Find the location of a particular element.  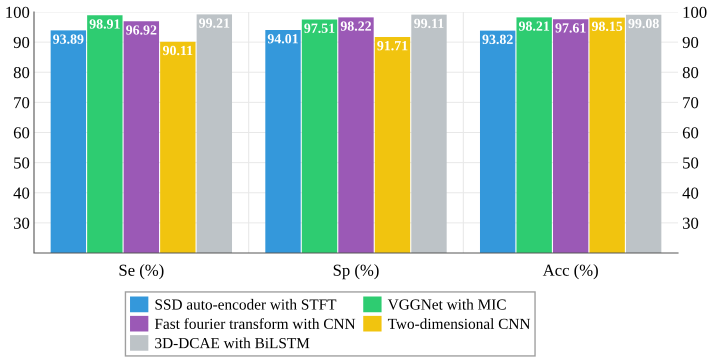

data-label: 98.21 is located at coordinates (534, 26).